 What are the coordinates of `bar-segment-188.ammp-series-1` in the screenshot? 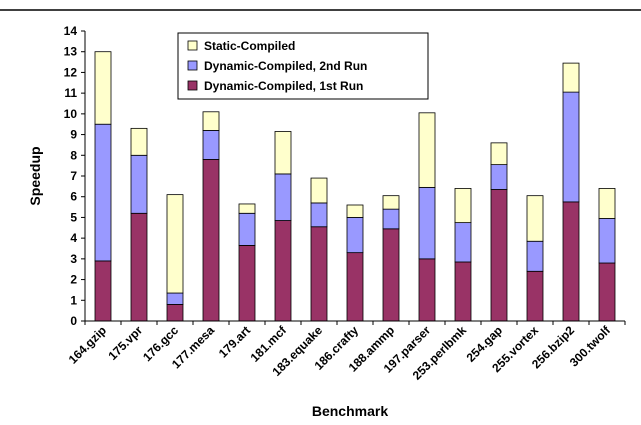 It's located at (391, 219).